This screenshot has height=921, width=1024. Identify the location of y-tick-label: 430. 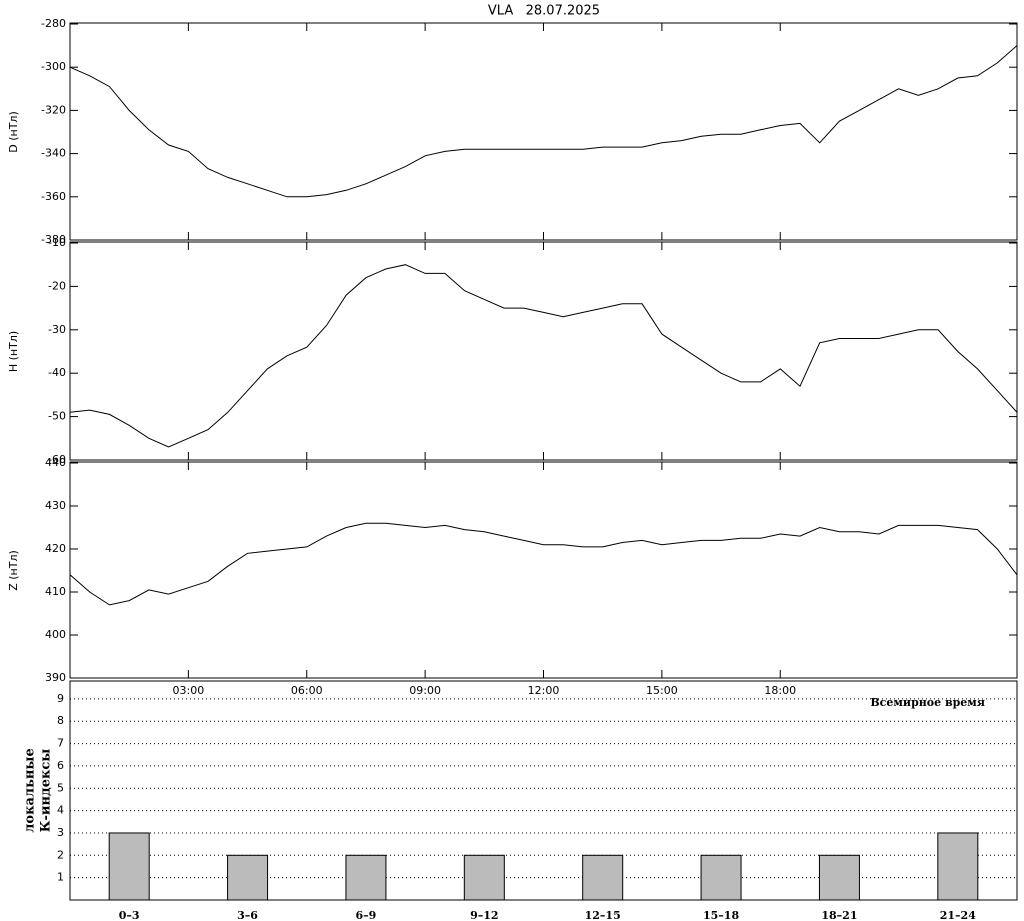
(55, 505).